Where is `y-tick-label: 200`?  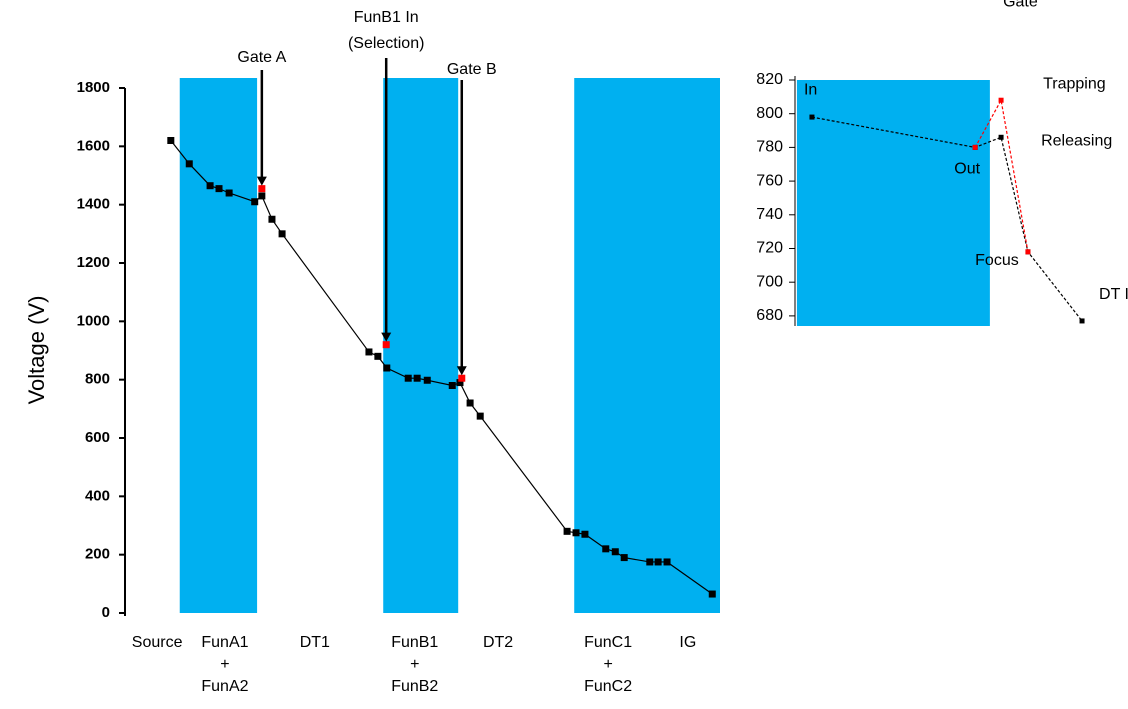
y-tick-label: 200 is located at coordinates (97, 554).